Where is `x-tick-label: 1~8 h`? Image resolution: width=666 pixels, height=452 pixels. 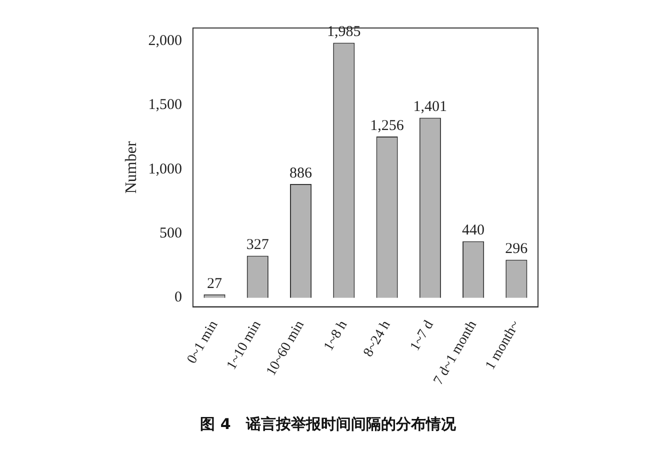 x-tick-label: 1~8 h is located at coordinates (336, 336).